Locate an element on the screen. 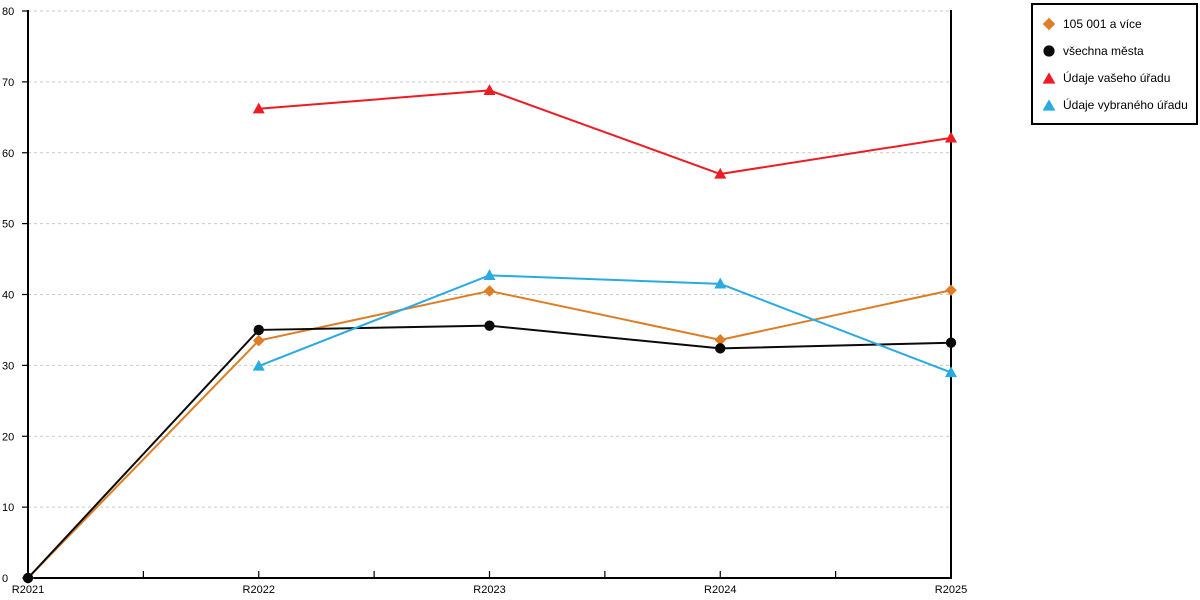 The image size is (1200, 600). legend-item-label: Údaje vybraného úřadu is located at coordinates (1125, 104).